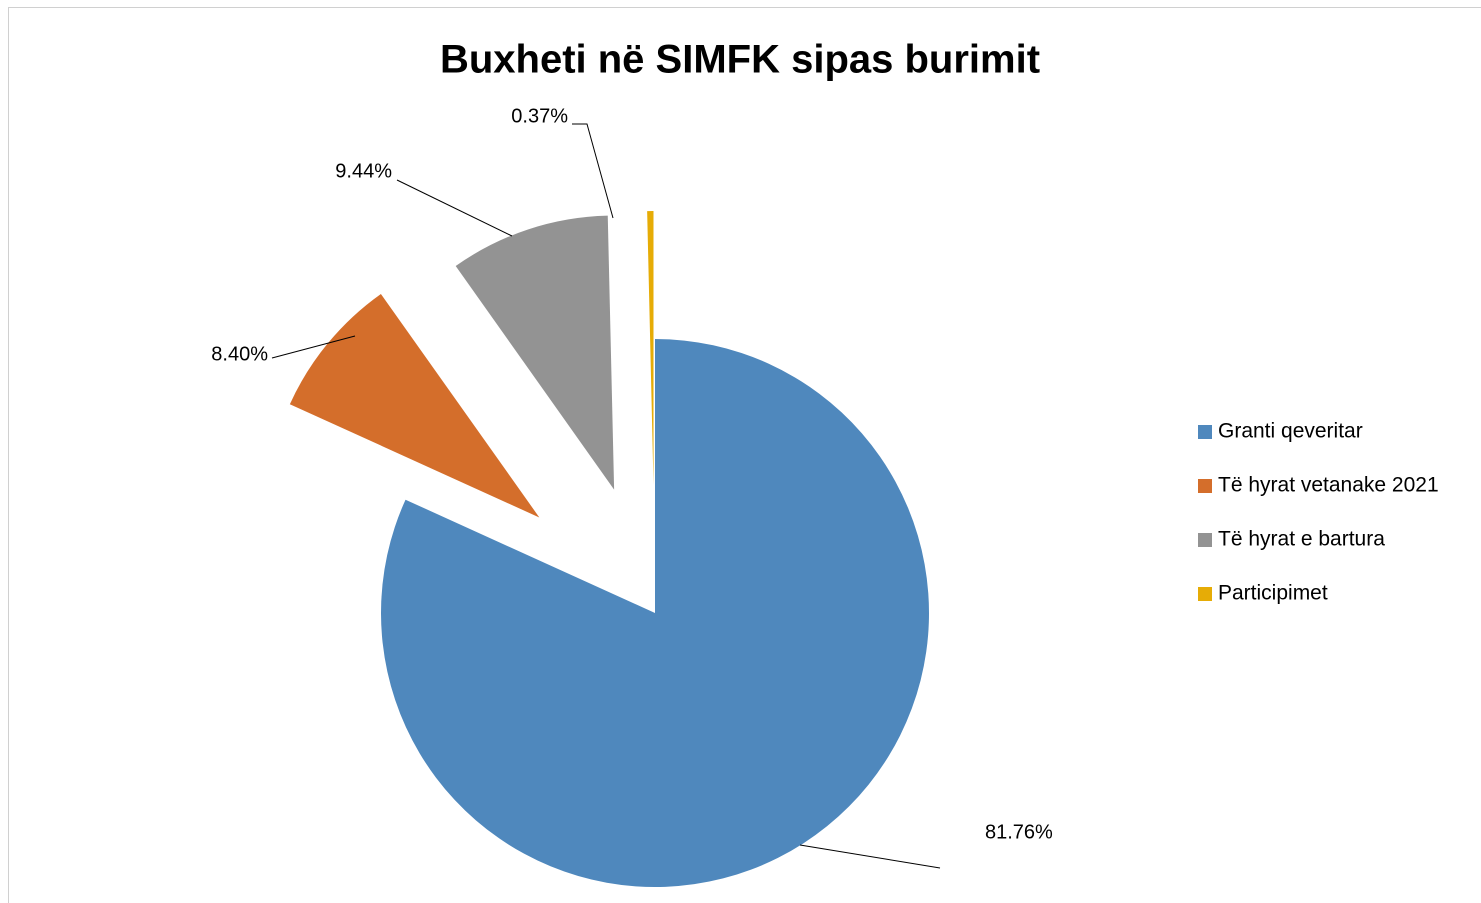 The image size is (1481, 903). Describe the element at coordinates (1019, 832) in the screenshot. I see `data-label: 81.76%` at that location.